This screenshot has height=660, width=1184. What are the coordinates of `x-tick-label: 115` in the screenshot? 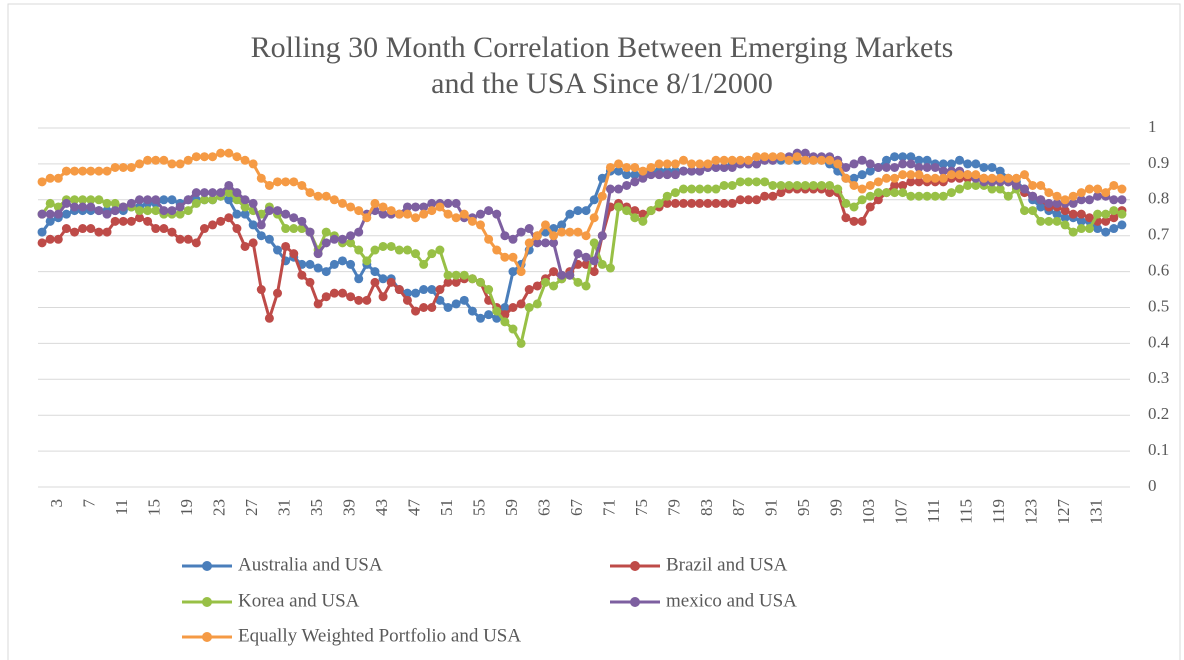 It's located at (966, 511).